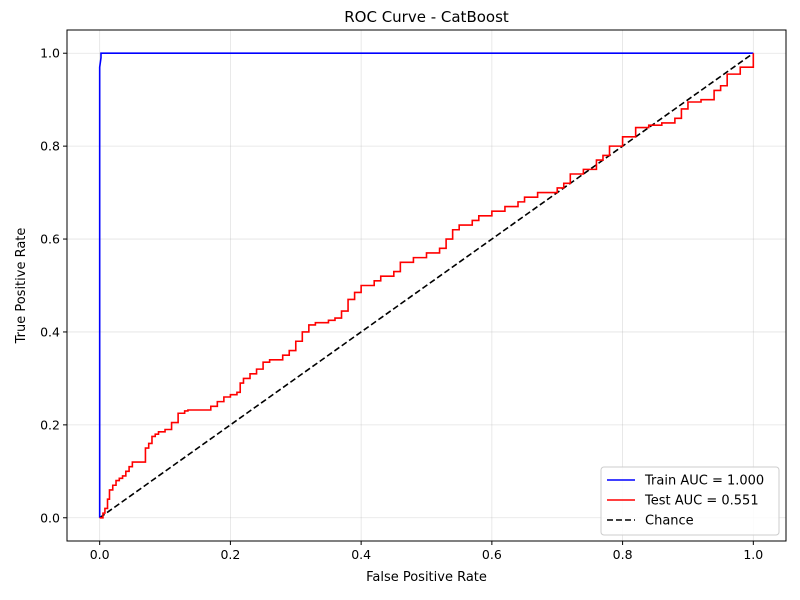 This screenshot has height=600, width=800. Describe the element at coordinates (21, 286) in the screenshot. I see `y-axis-label: True Positive Rate` at that location.